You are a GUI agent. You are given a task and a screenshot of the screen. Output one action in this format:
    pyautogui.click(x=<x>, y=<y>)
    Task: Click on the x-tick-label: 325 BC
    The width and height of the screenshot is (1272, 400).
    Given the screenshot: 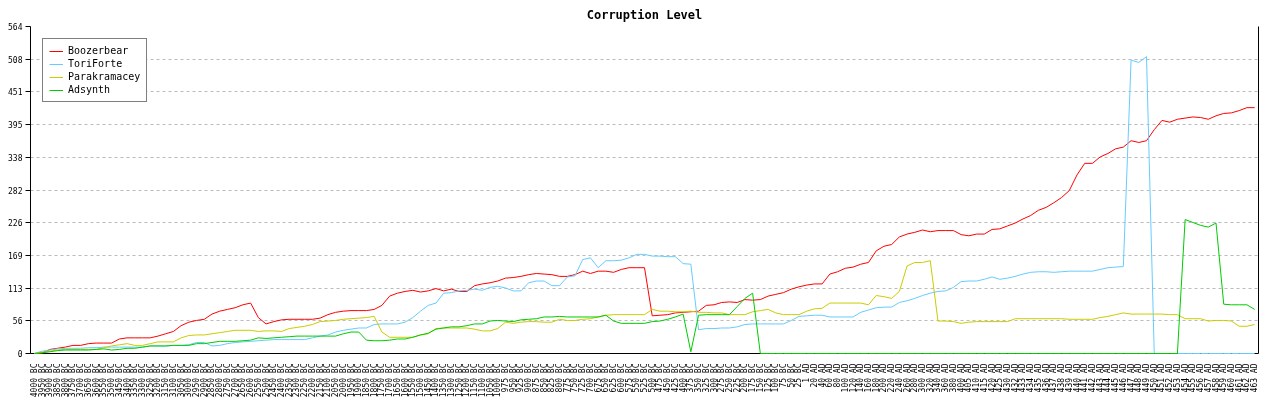 What is the action you would take?
    pyautogui.click(x=706, y=378)
    